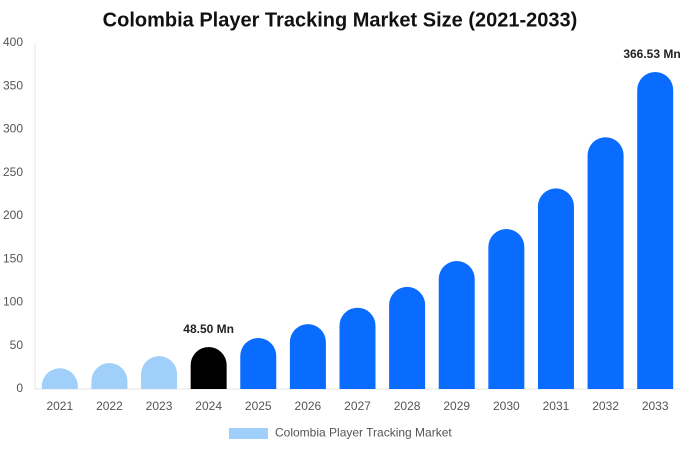 This screenshot has width=680, height=450. Describe the element at coordinates (363, 433) in the screenshot. I see `legend-label: Colombia Player Tracking Market` at that location.